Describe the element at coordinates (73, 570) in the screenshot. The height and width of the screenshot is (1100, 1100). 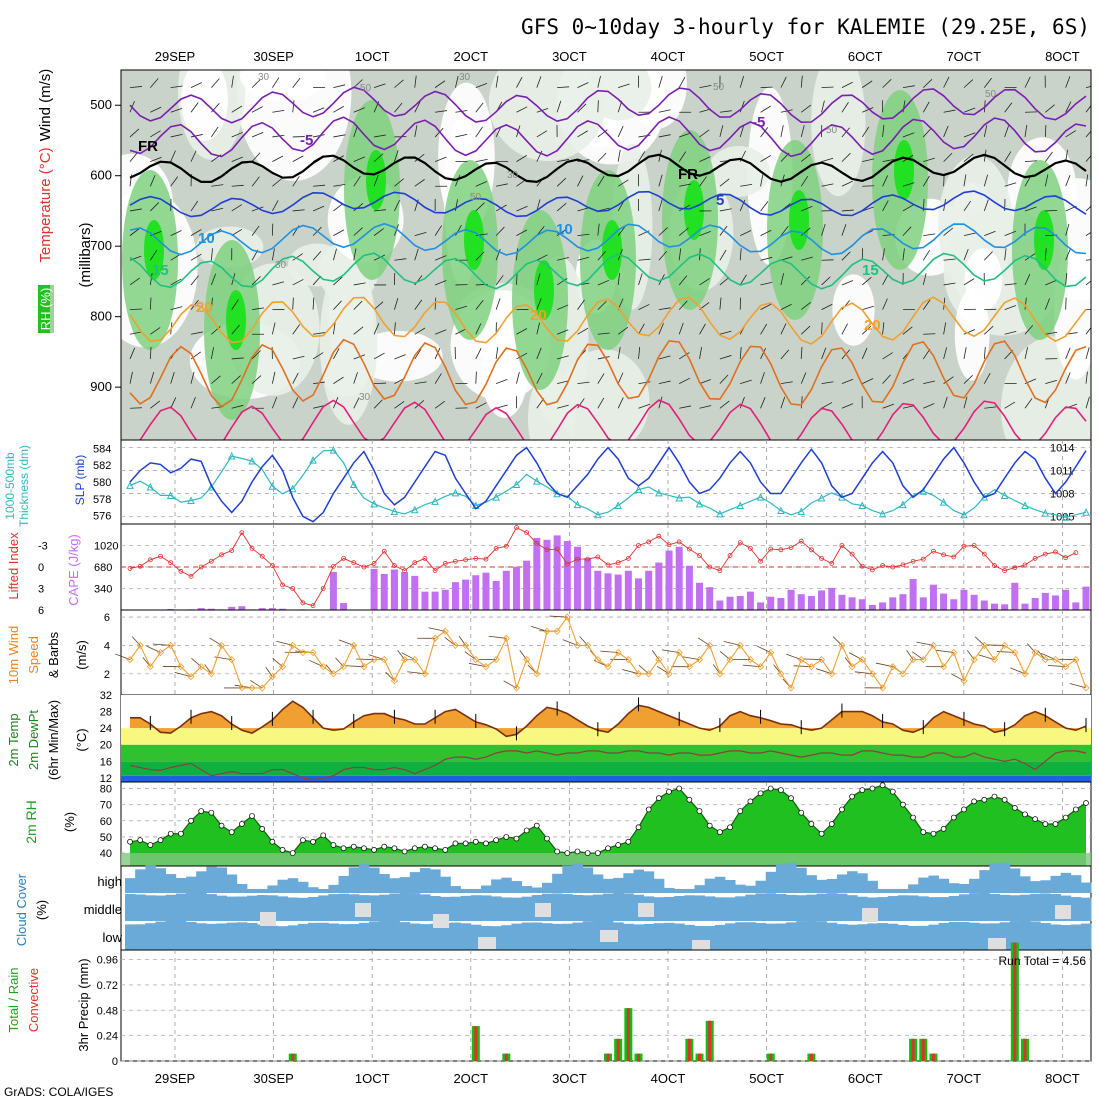
I see `ylabel-cape: CAPE (J/kg)` at that location.